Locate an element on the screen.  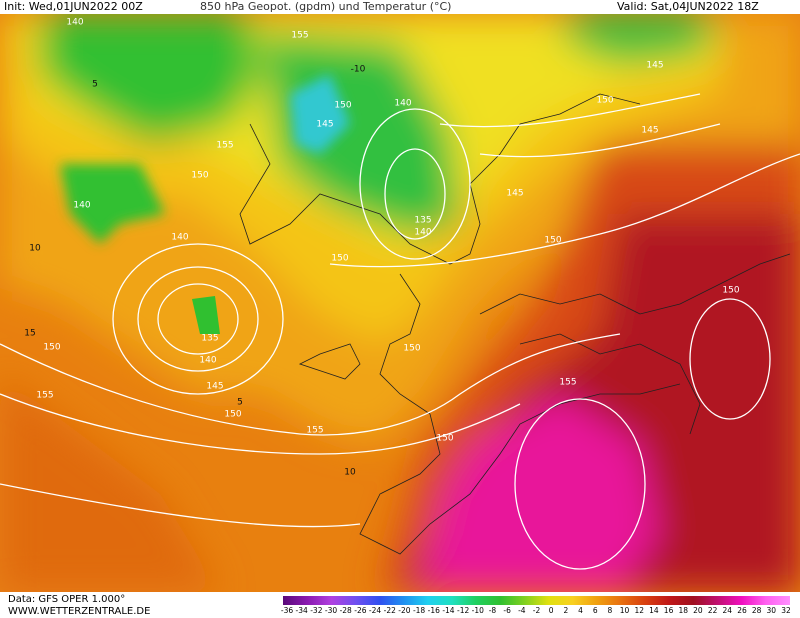
colorbar-label: -2 is located at coordinates (536, 610).